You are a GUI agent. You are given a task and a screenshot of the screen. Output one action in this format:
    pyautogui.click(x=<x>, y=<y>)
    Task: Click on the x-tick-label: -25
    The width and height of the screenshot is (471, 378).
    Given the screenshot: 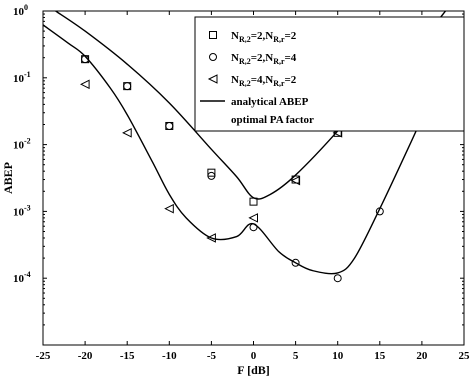 What is the action you would take?
    pyautogui.click(x=43, y=356)
    